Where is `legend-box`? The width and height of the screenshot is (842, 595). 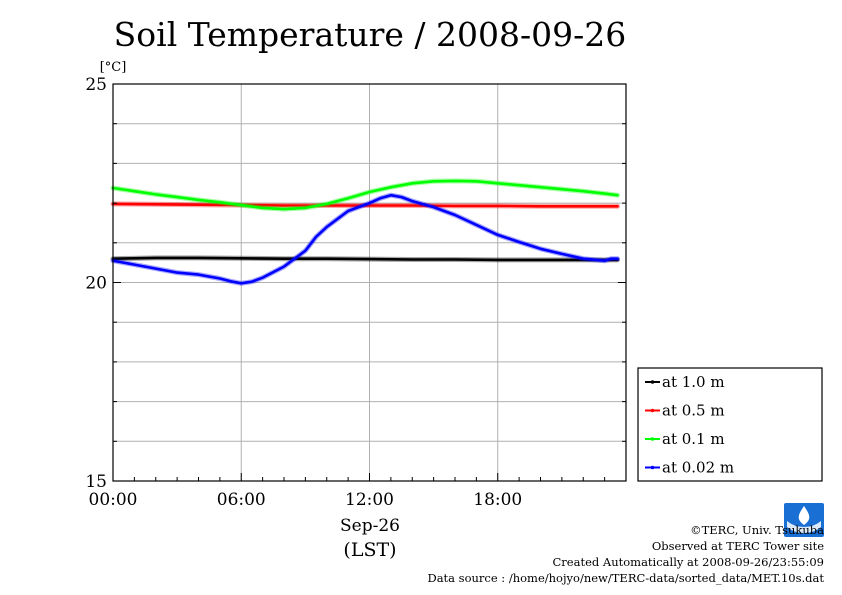 legend-box is located at coordinates (730, 424).